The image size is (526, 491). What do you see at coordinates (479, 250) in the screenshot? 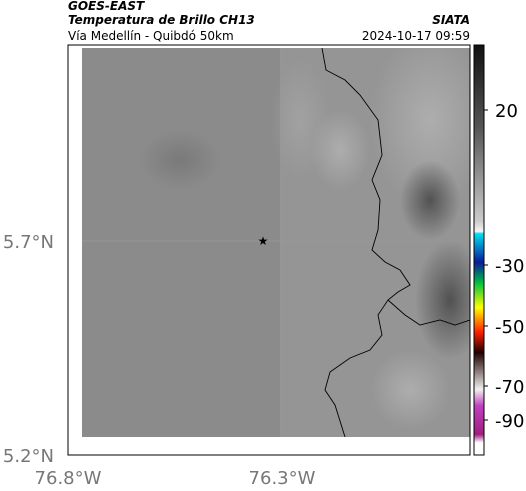
I see `colorbar` at bounding box center [479, 250].